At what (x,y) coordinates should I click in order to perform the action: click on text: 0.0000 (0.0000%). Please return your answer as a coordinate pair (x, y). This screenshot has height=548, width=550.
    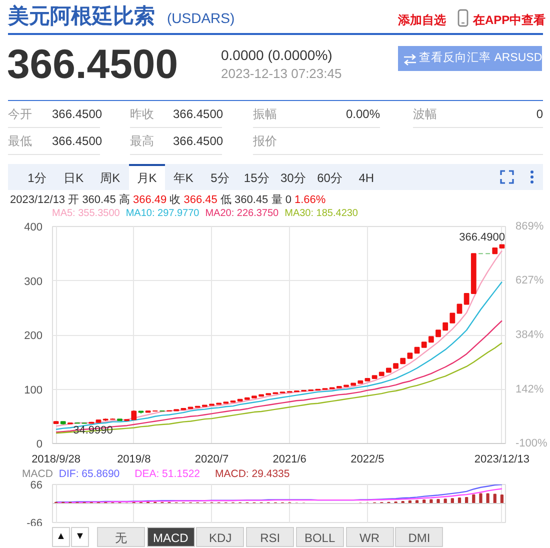
    Looking at the image, I should click on (276, 55).